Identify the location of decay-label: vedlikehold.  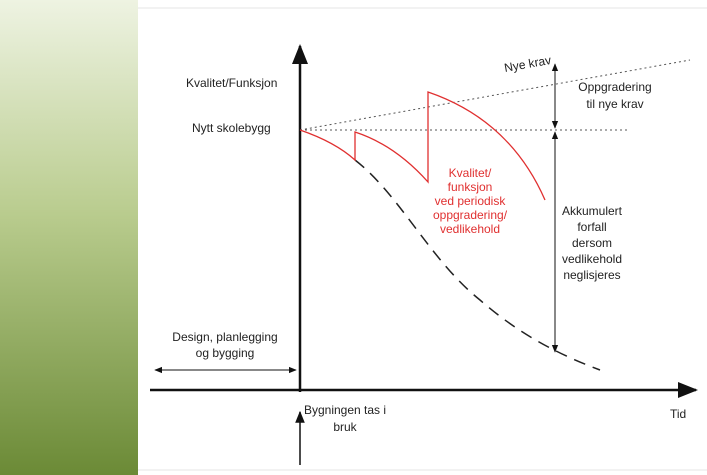
(592, 259).